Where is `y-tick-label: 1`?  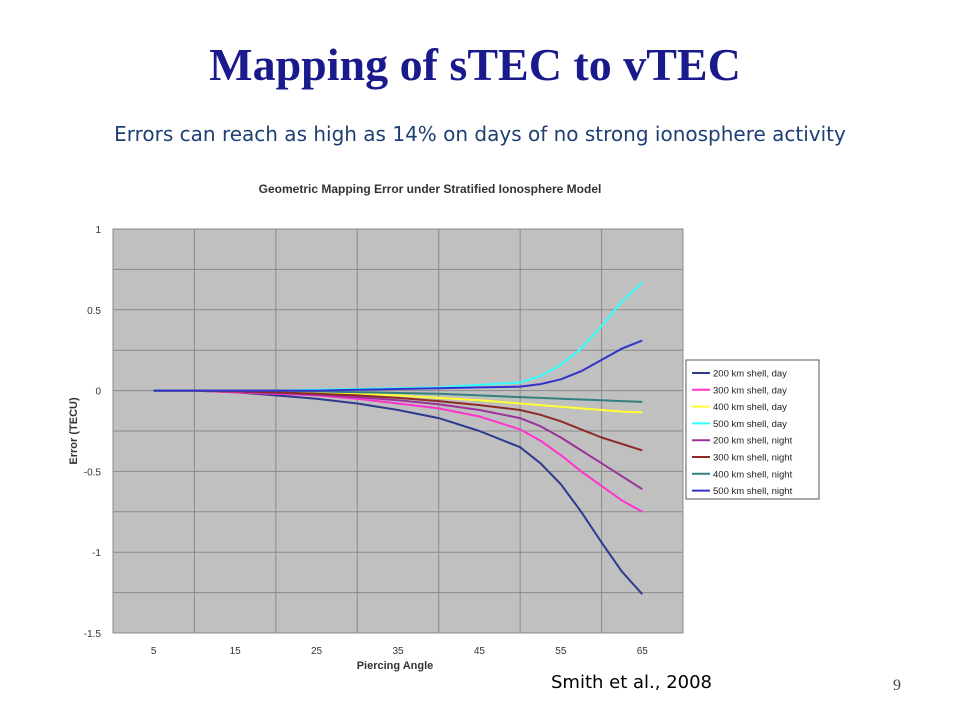 y-tick-label: 1 is located at coordinates (98, 230).